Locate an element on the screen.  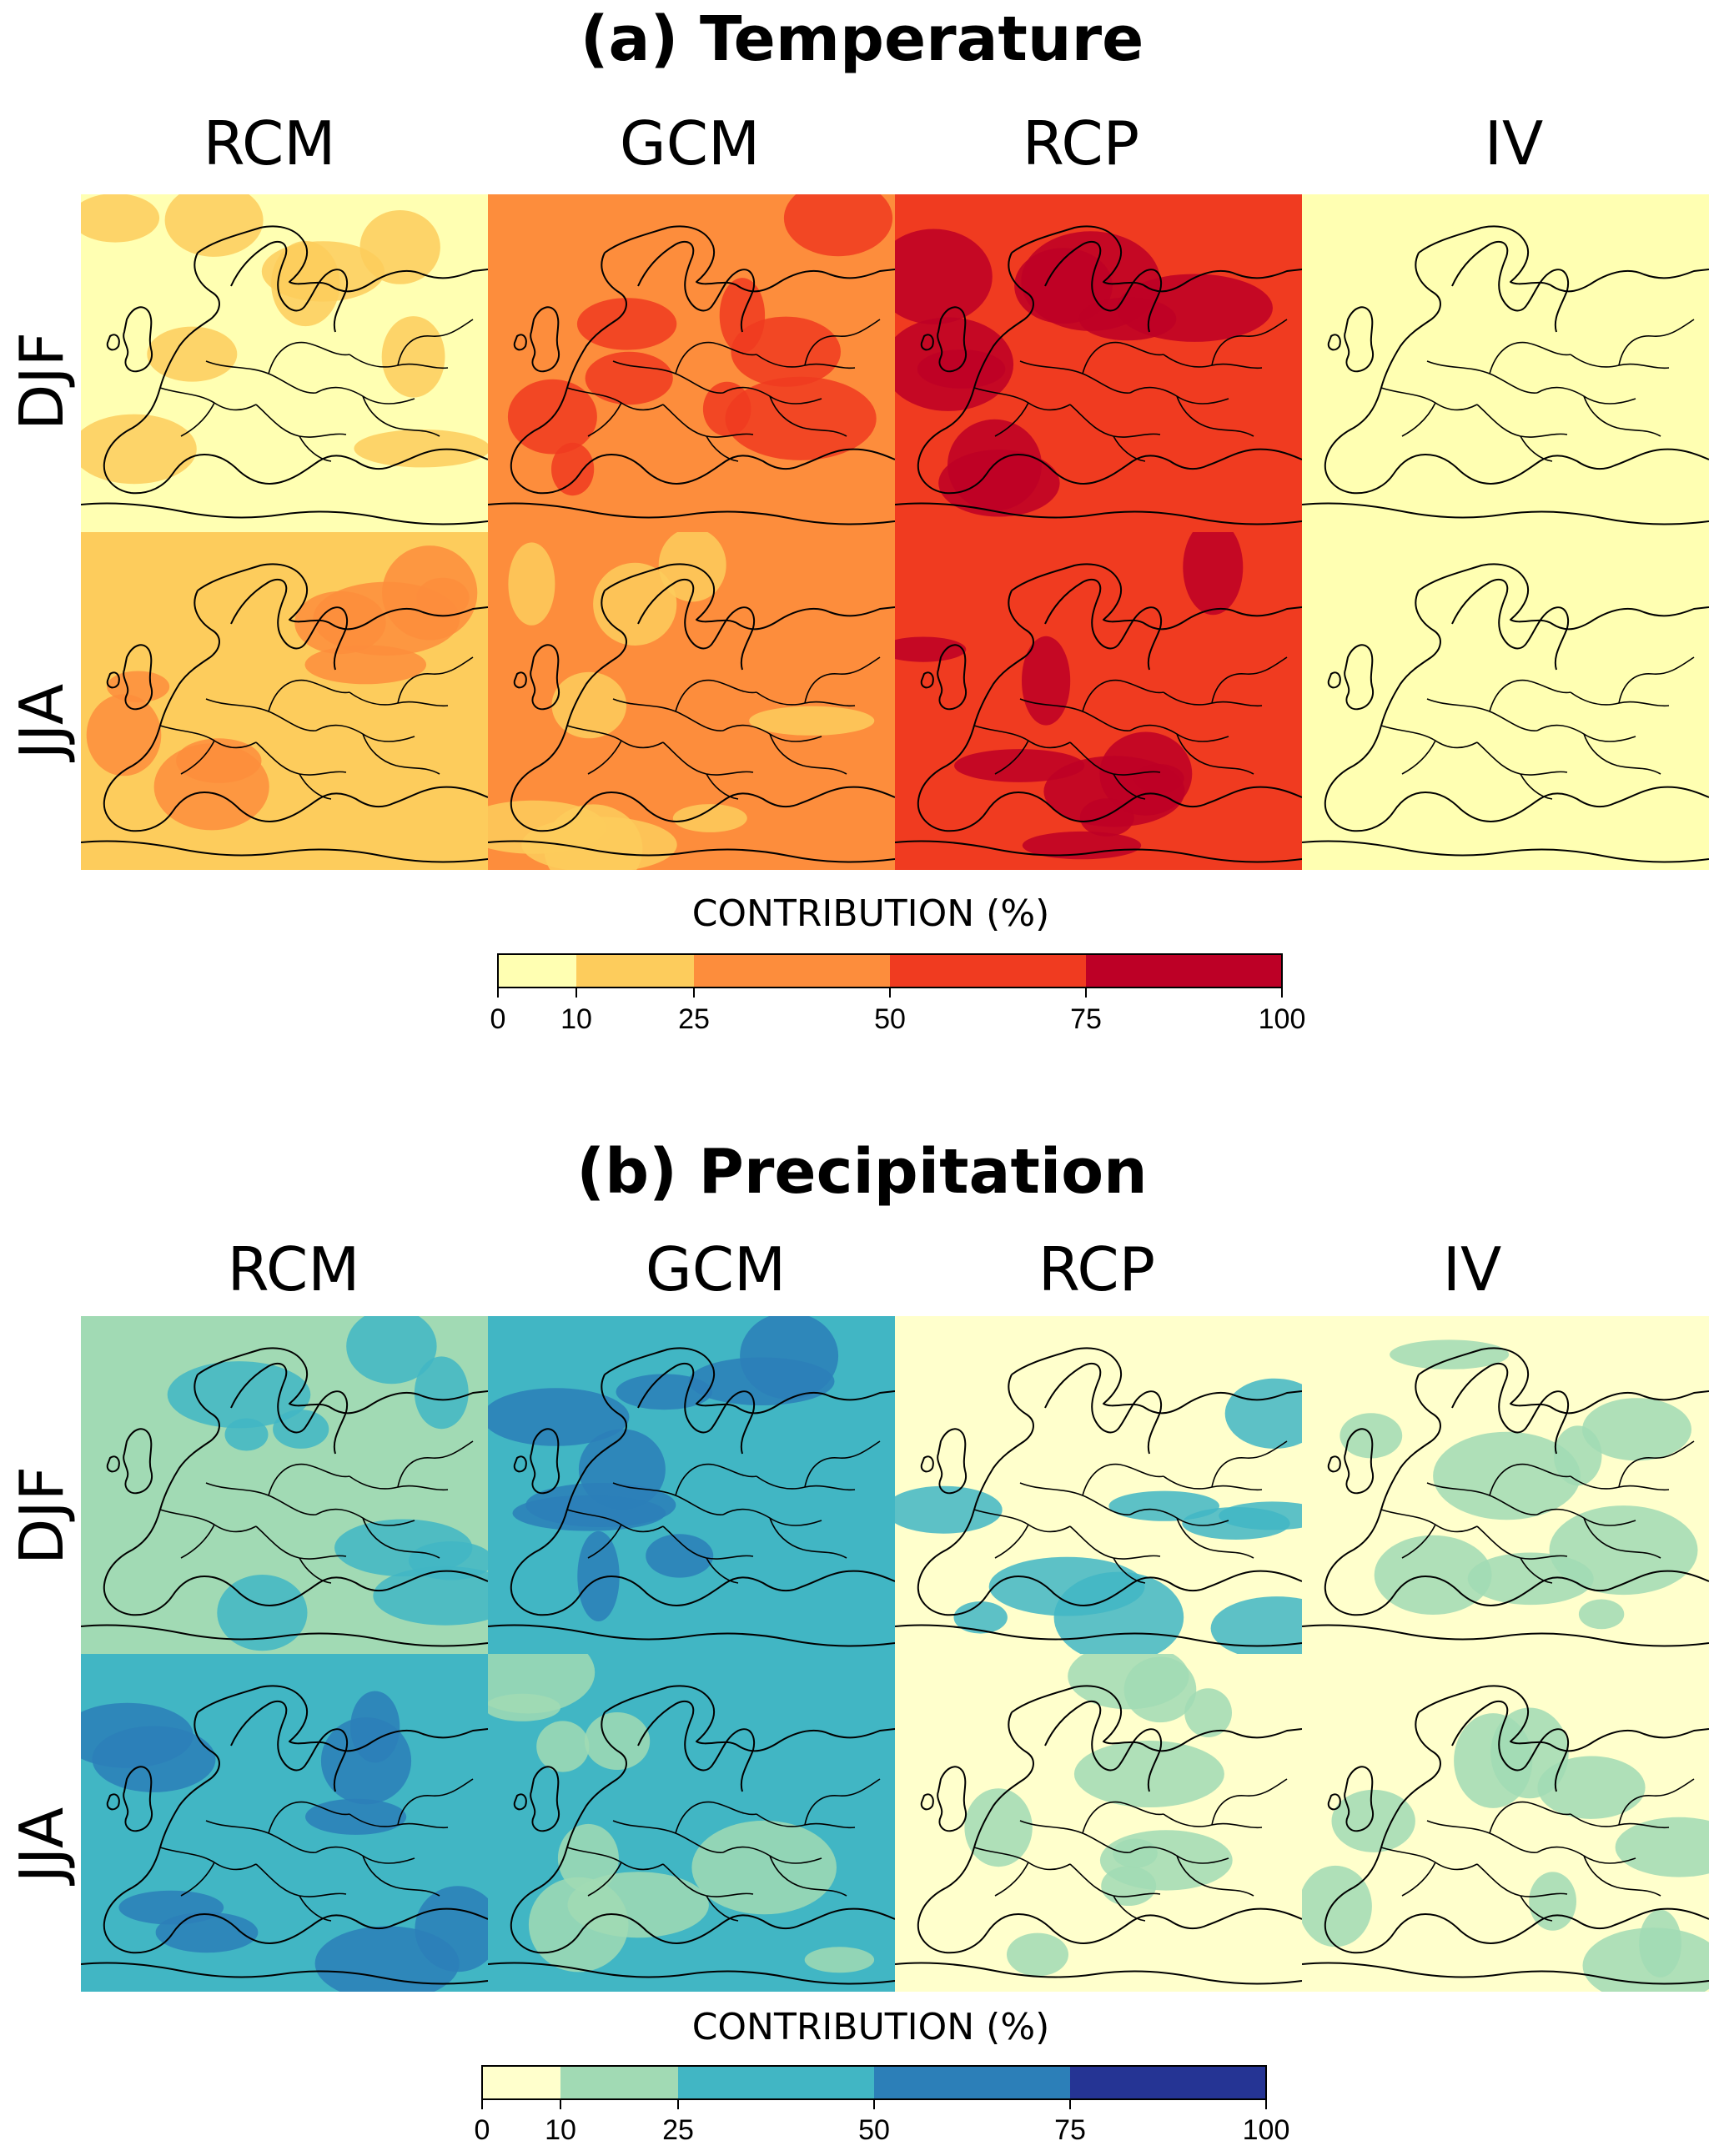
panel-b-tick-label: 0 is located at coordinates (482, 2130).